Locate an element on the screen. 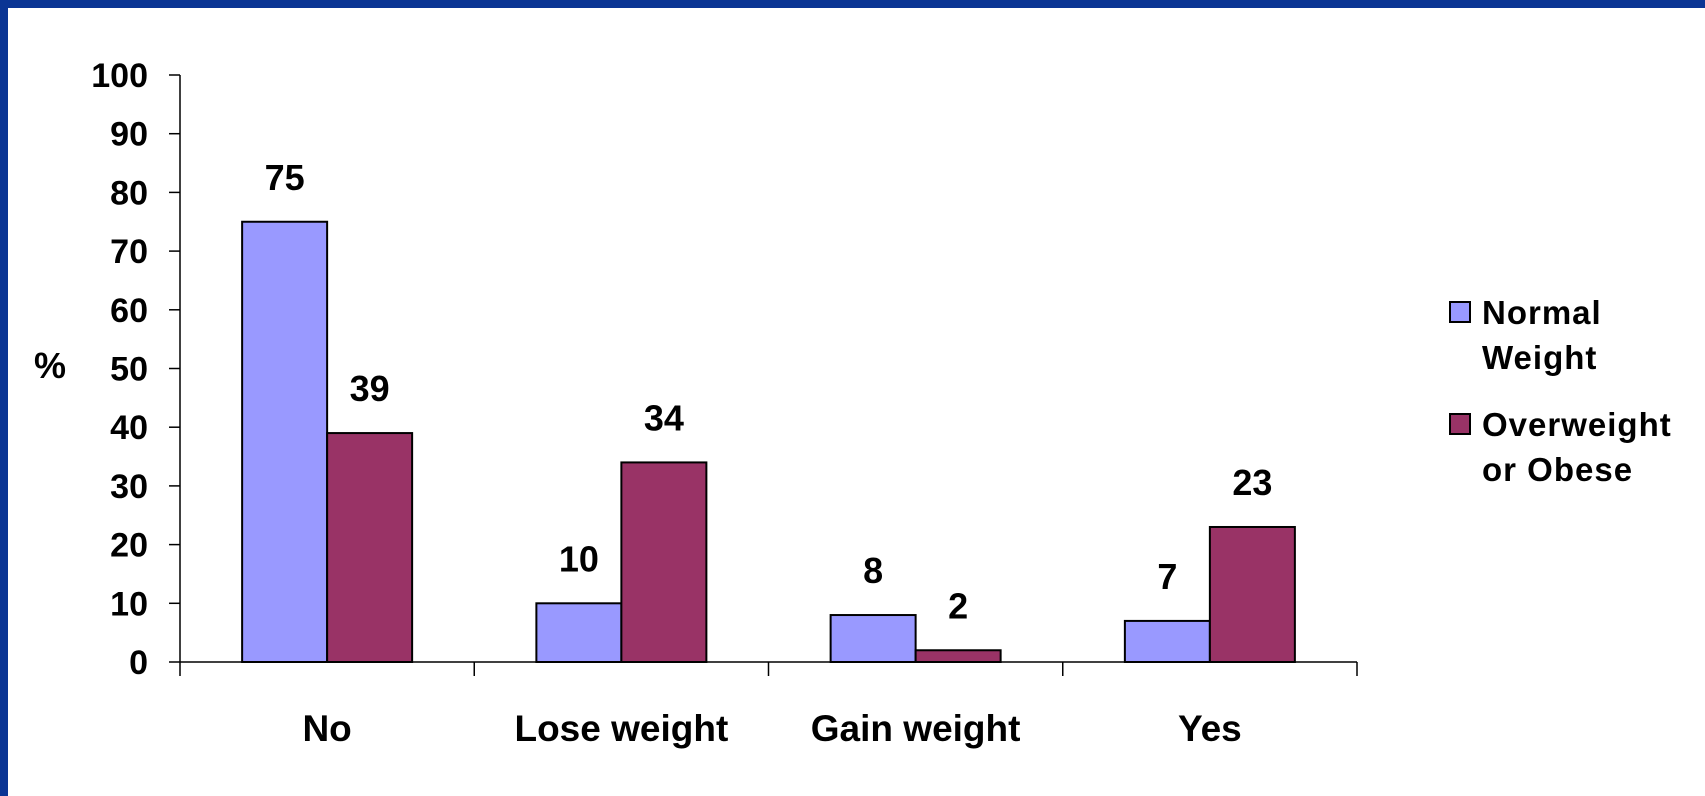 The image size is (1705, 796). y-tick-label: 80 is located at coordinates (129, 193).